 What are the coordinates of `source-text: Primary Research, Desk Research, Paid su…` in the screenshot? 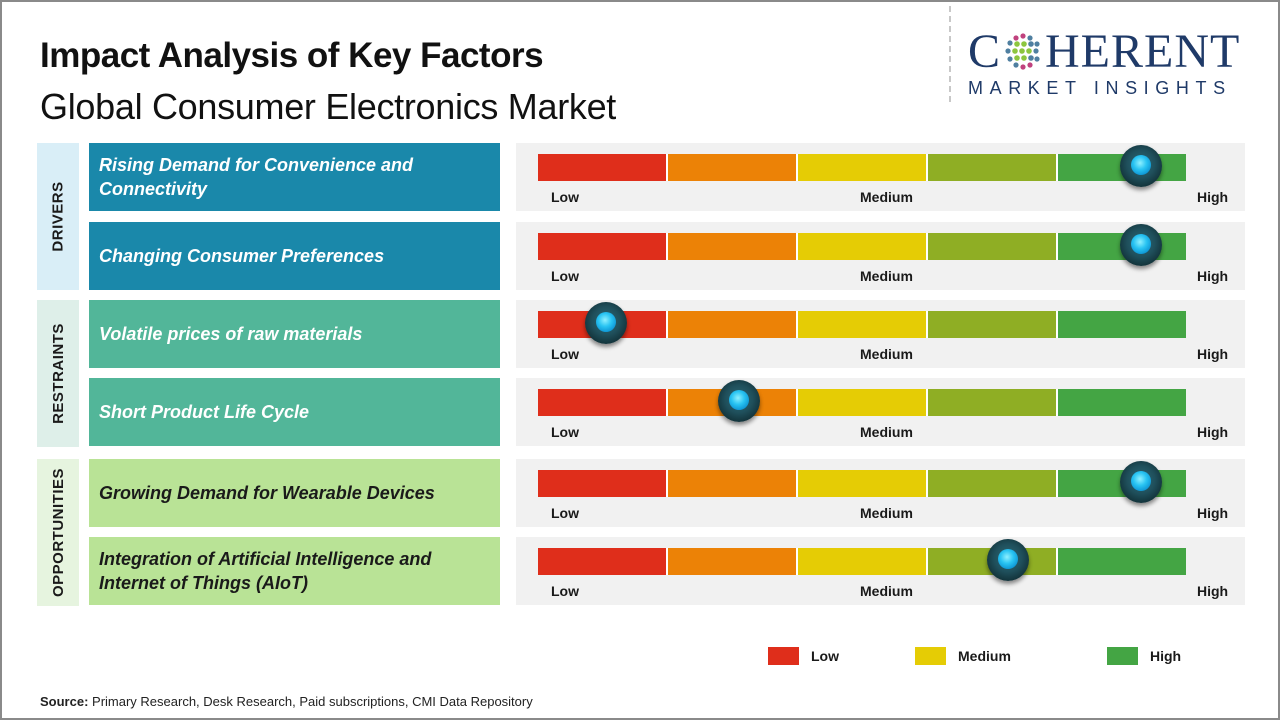 It's located at (310, 701).